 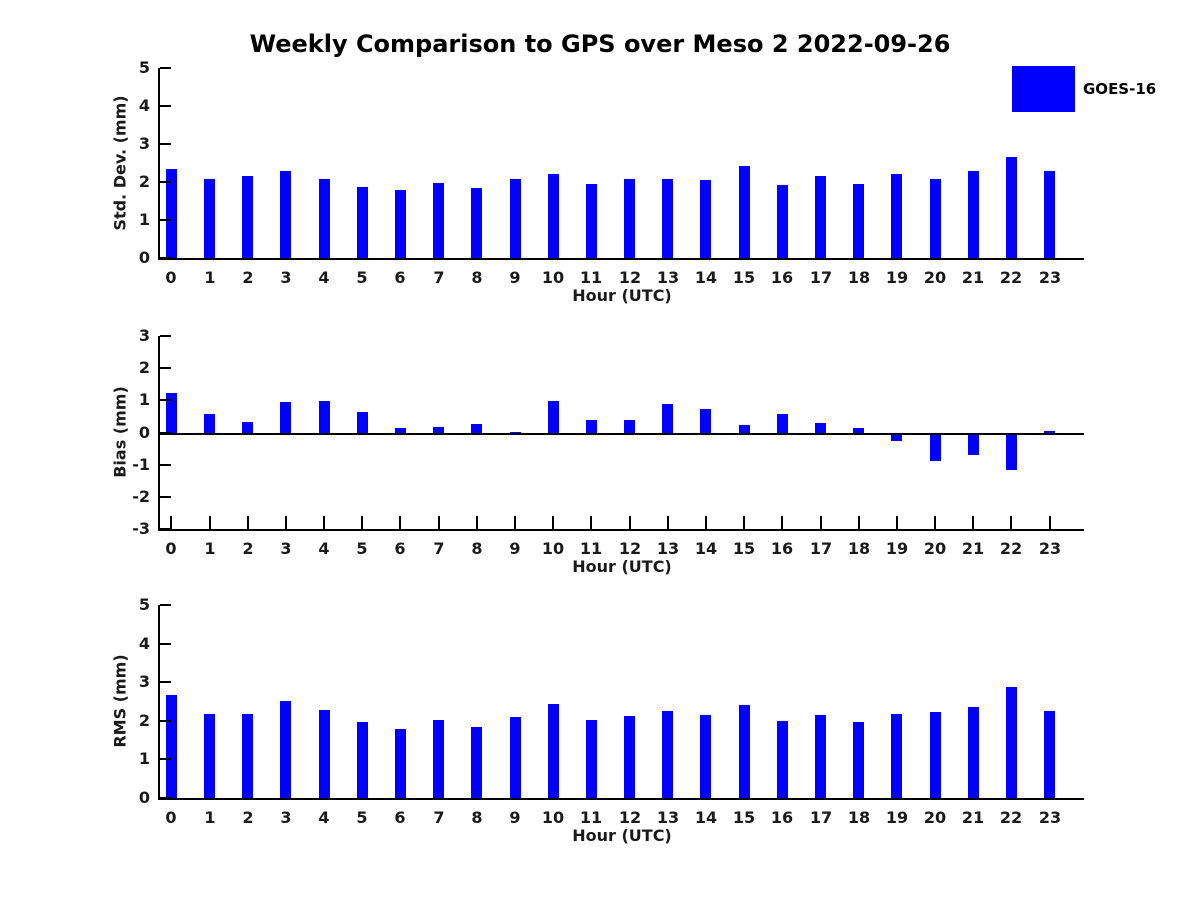 I want to click on y-tick-label: 4, so click(x=144, y=105).